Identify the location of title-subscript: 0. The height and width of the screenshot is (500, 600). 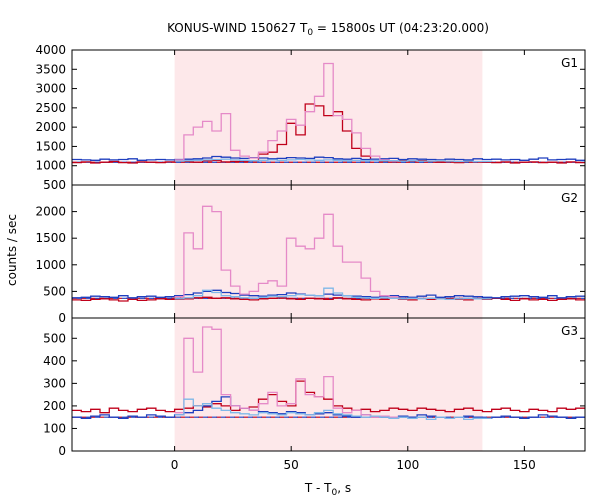
(310, 33).